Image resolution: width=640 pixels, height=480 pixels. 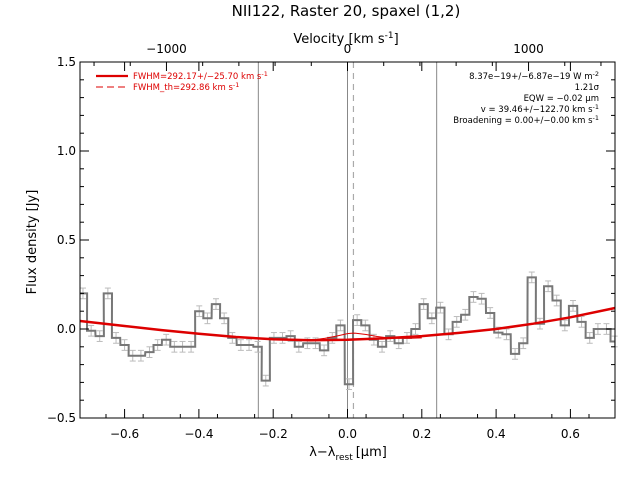 What do you see at coordinates (345, 39) in the screenshot?
I see `top-axis-label: Velocity [km s-1]` at bounding box center [345, 39].